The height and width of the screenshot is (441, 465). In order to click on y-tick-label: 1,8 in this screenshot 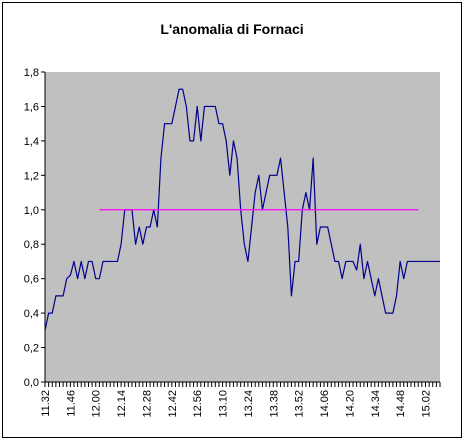, I will do `click(31, 73)`.